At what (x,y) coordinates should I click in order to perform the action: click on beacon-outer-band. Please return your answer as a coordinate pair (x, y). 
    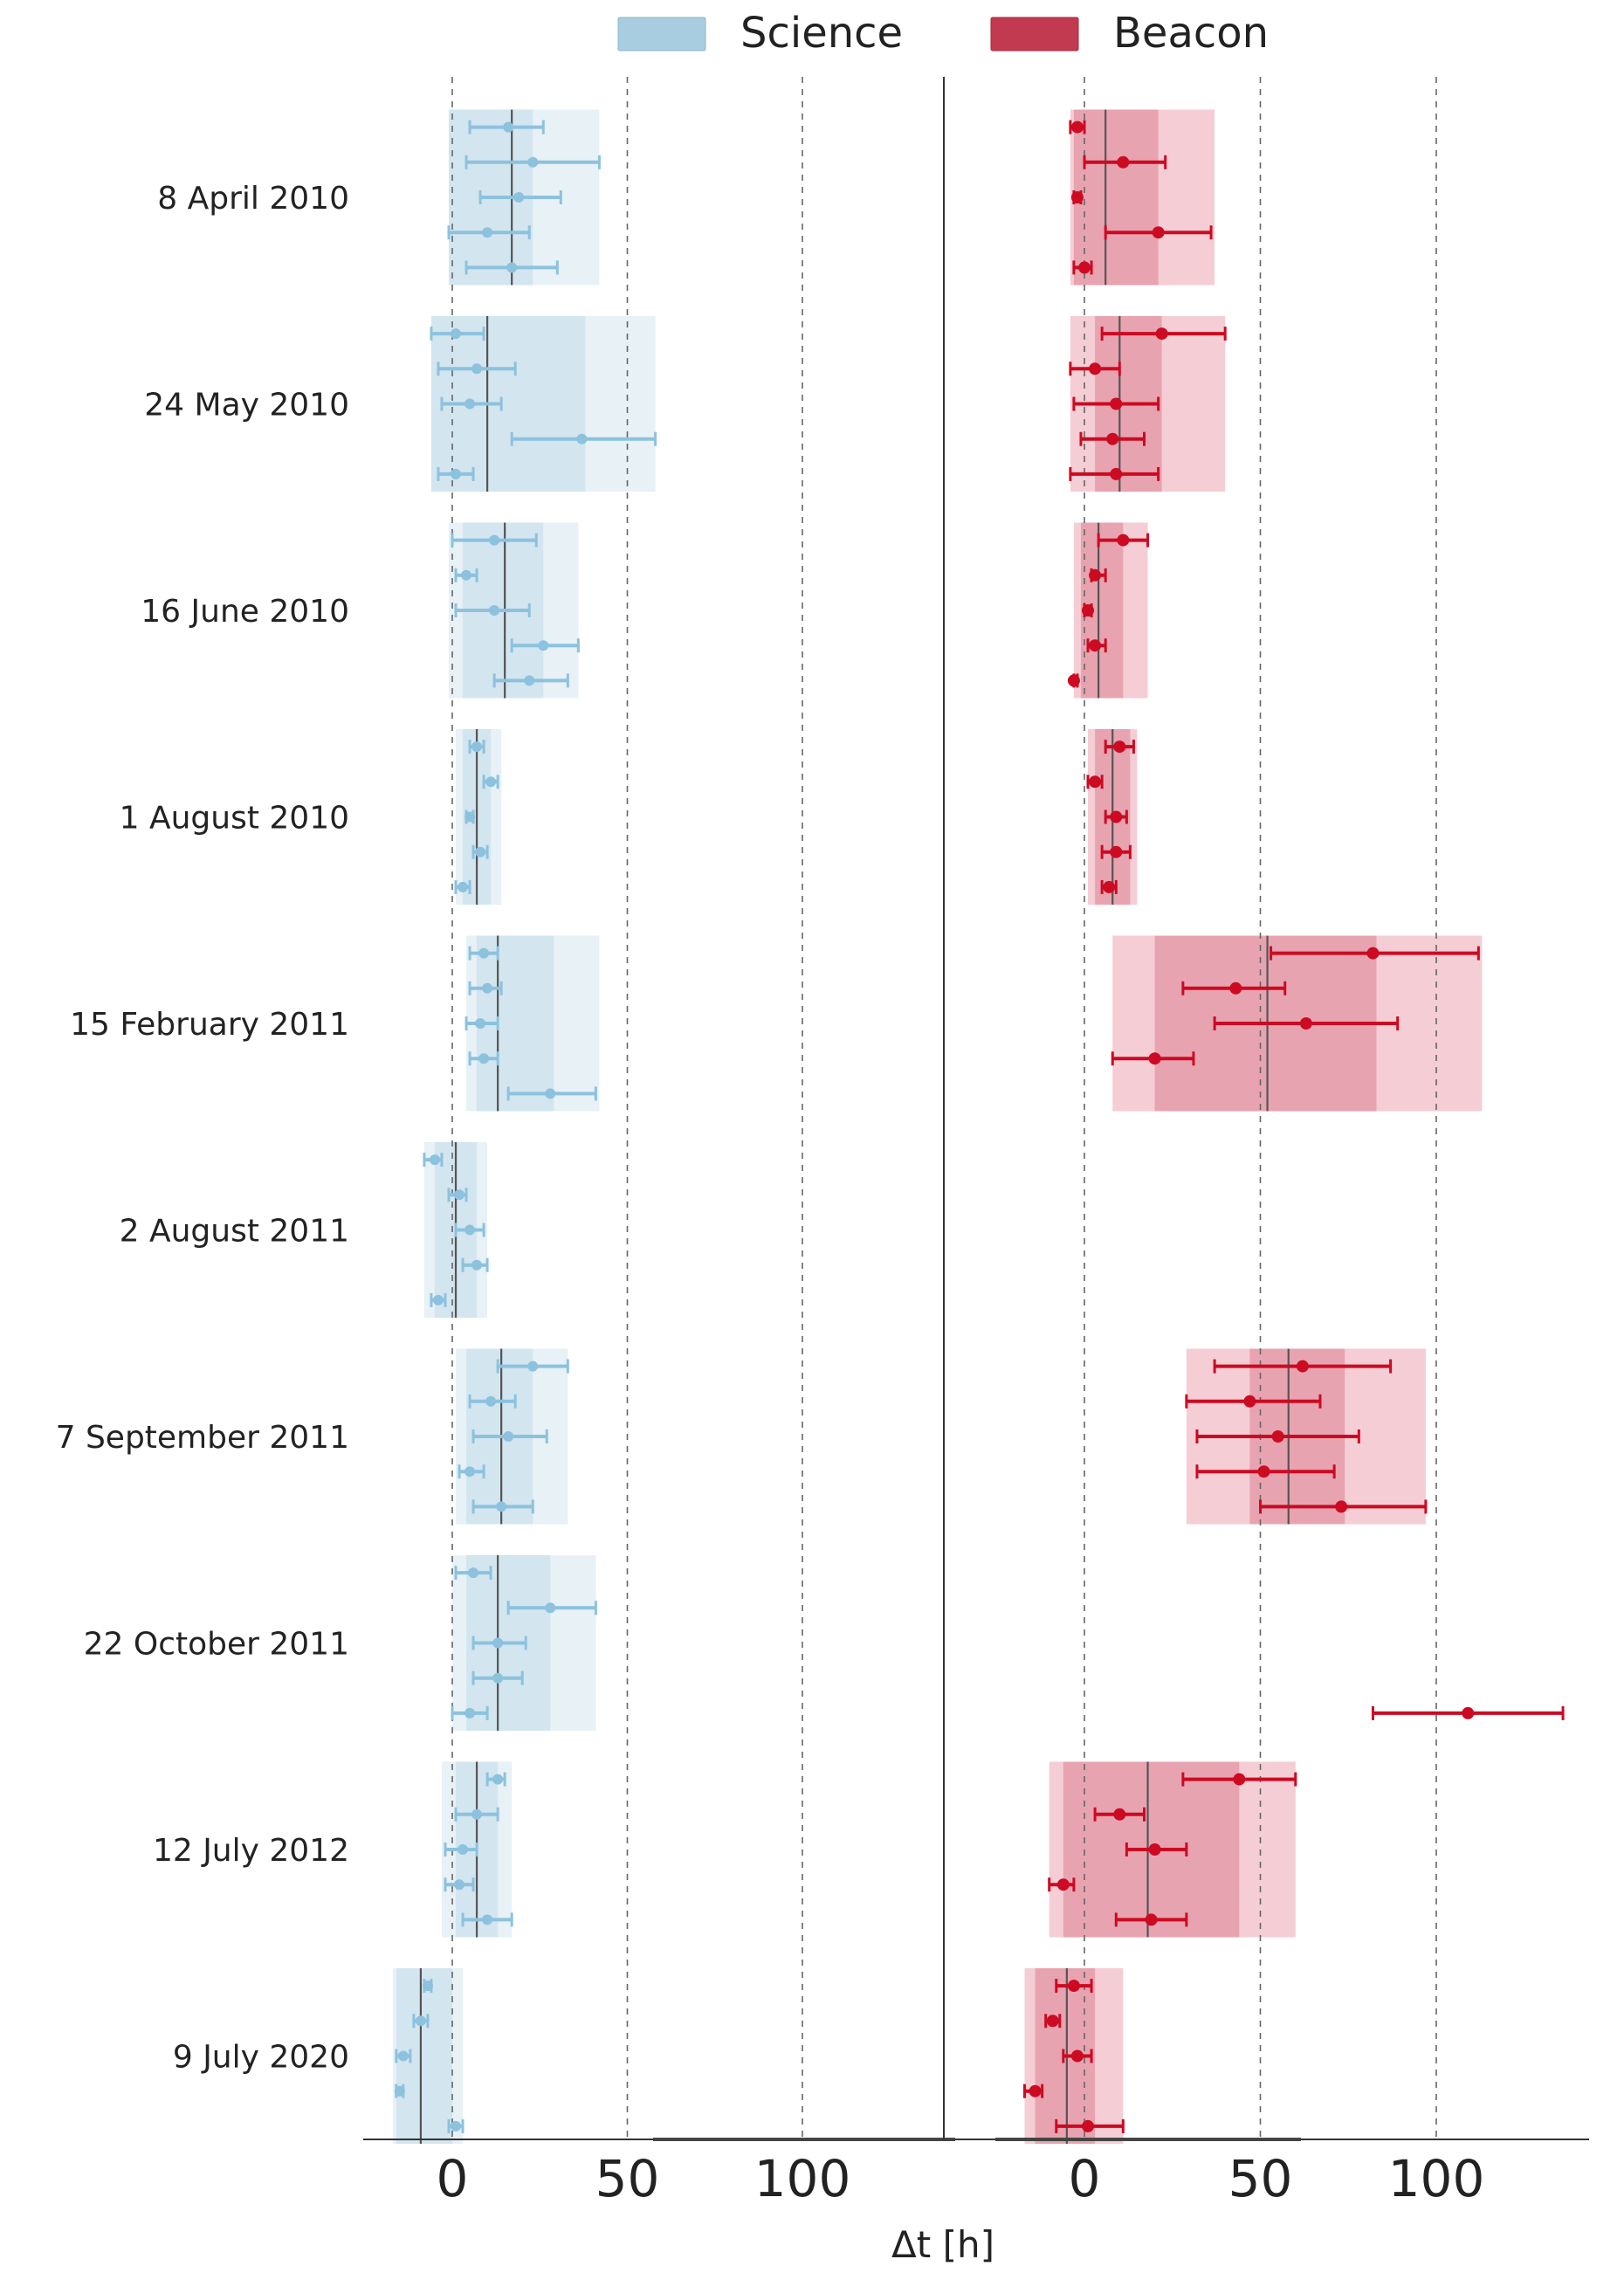
    Looking at the image, I should click on (1142, 197).